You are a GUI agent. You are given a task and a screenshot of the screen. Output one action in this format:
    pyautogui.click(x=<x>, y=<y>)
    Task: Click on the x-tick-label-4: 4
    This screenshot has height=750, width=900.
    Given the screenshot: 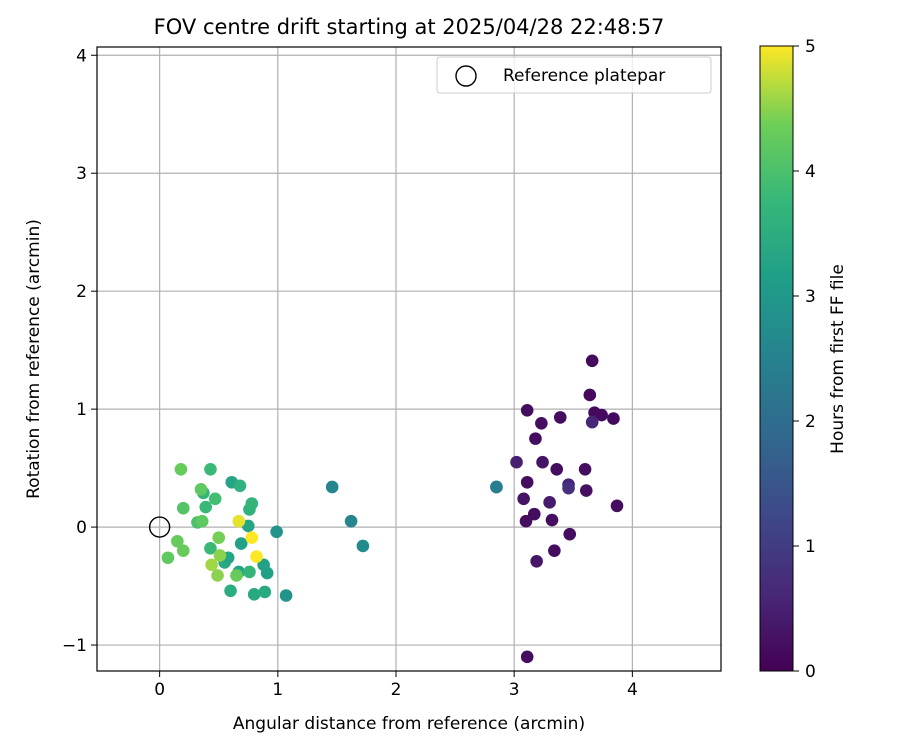 What is the action you would take?
    pyautogui.click(x=632, y=690)
    